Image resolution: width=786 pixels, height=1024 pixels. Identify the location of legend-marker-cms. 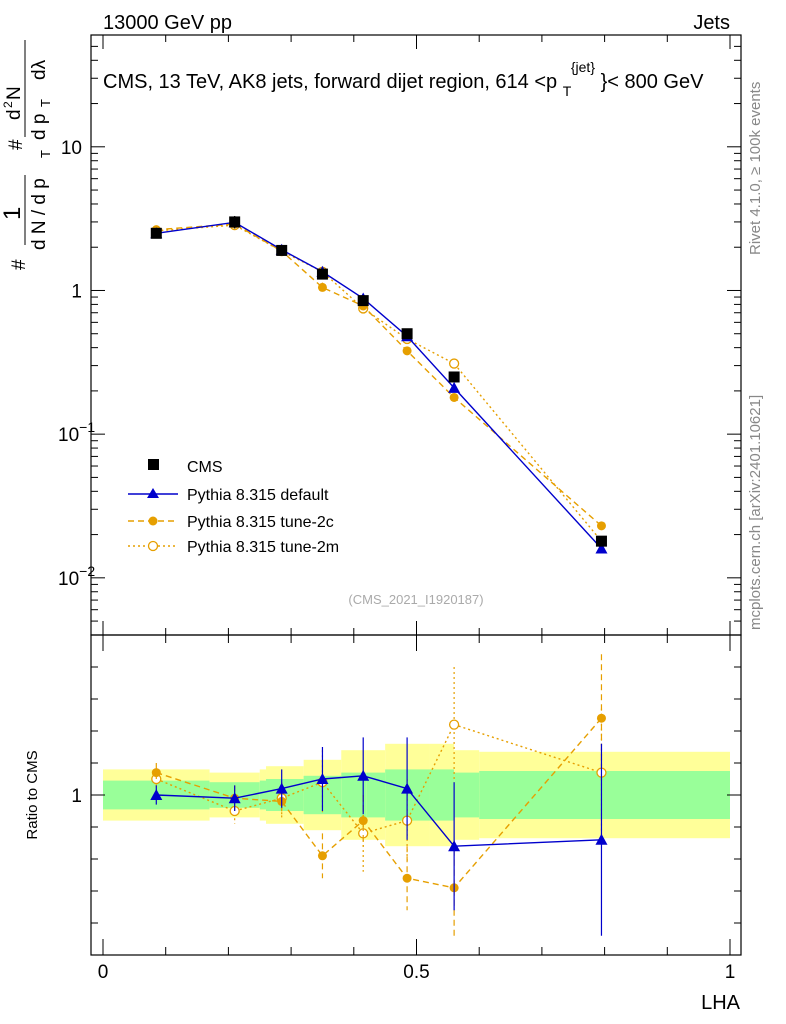
(153, 464).